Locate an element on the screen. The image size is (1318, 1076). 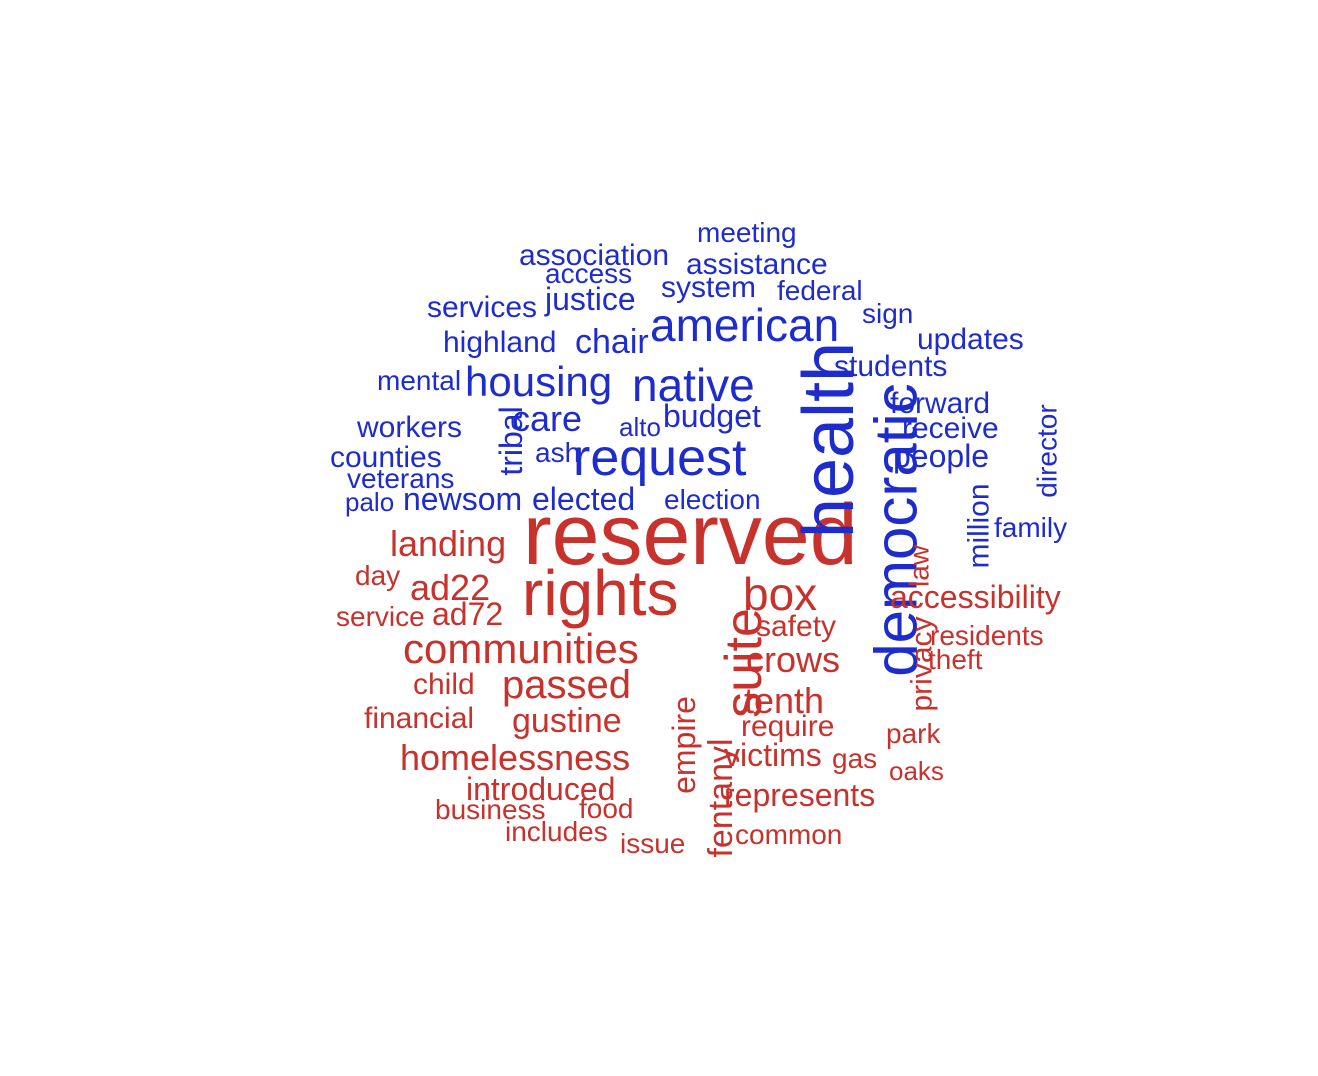
word-accessibility: accessibility is located at coordinates (975, 597).